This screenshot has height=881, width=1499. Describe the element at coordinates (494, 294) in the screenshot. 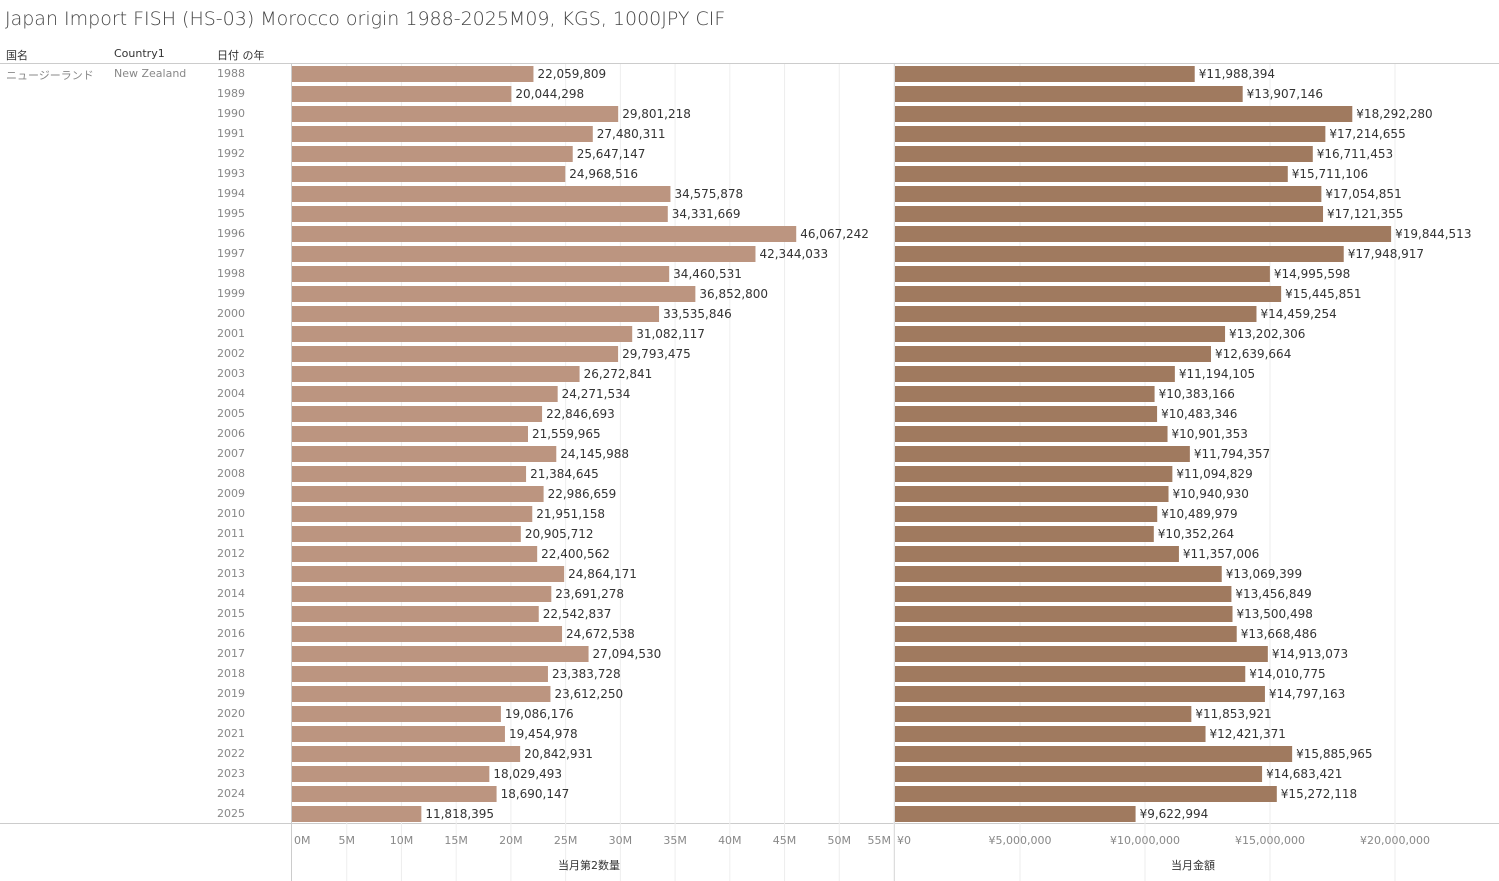

I see `bar-quantity-1999` at that location.